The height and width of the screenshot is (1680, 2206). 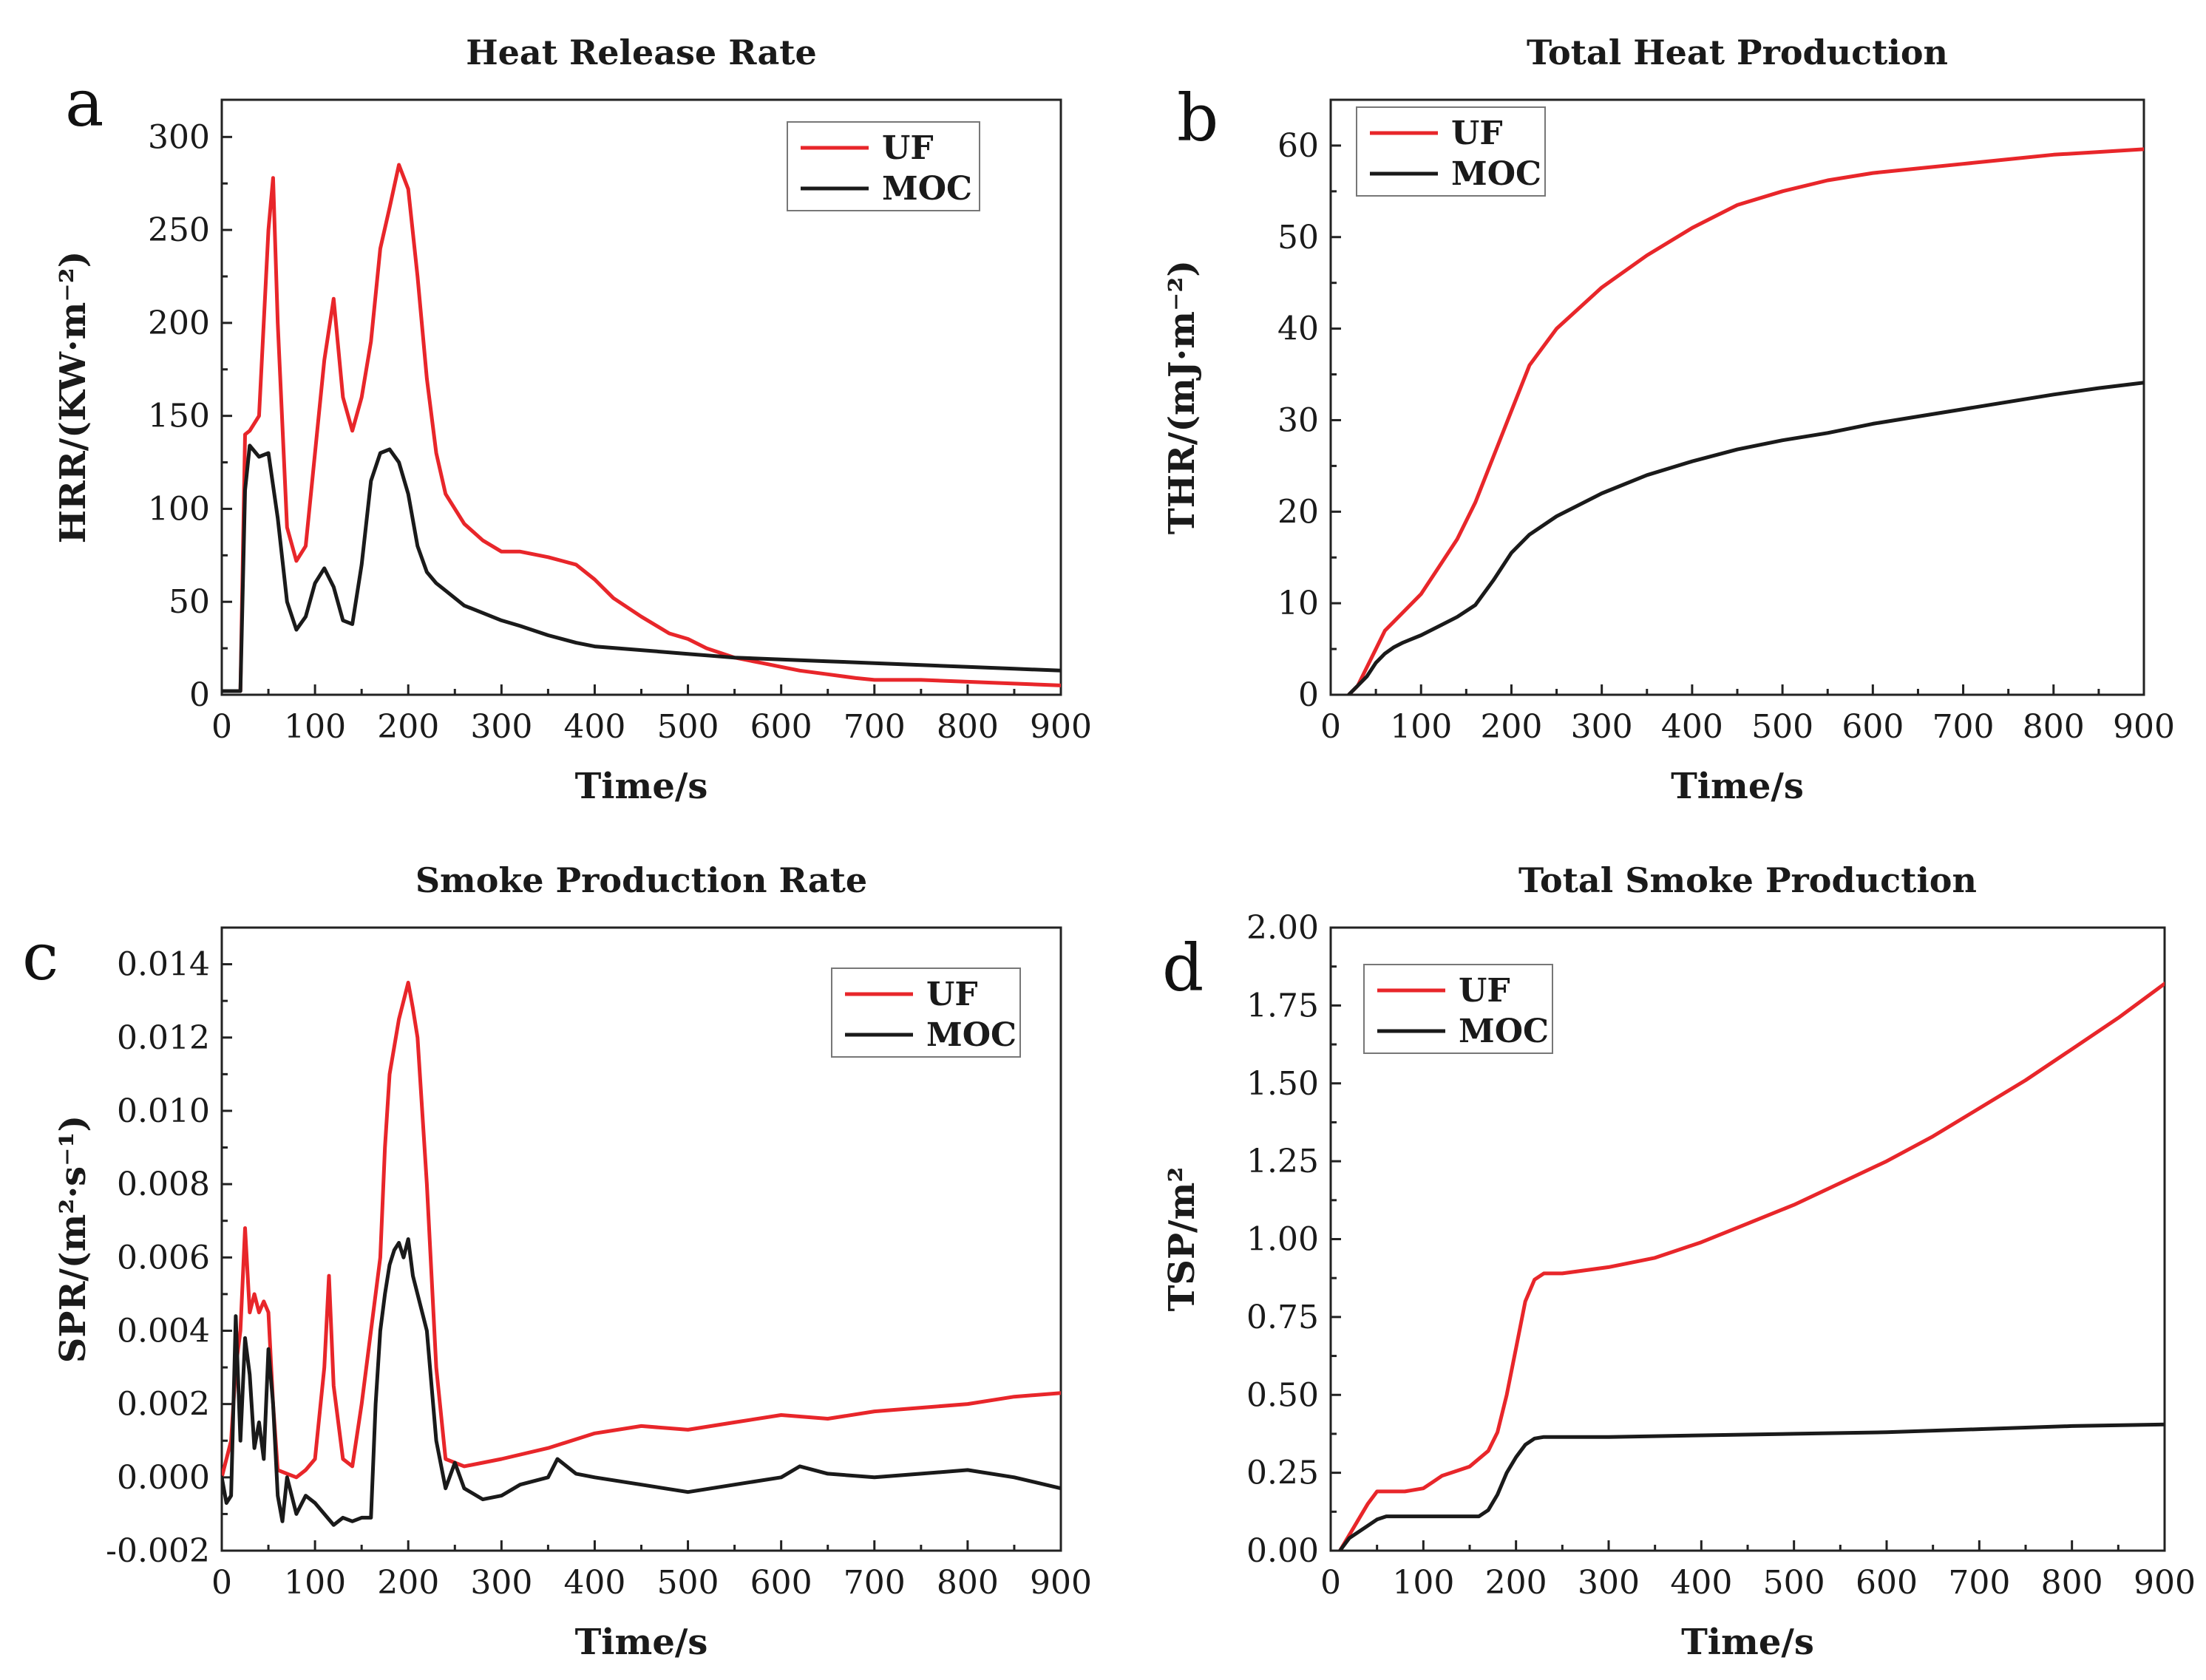 What do you see at coordinates (163, 1257) in the screenshot?
I see `y-tick-label: 0.006` at bounding box center [163, 1257].